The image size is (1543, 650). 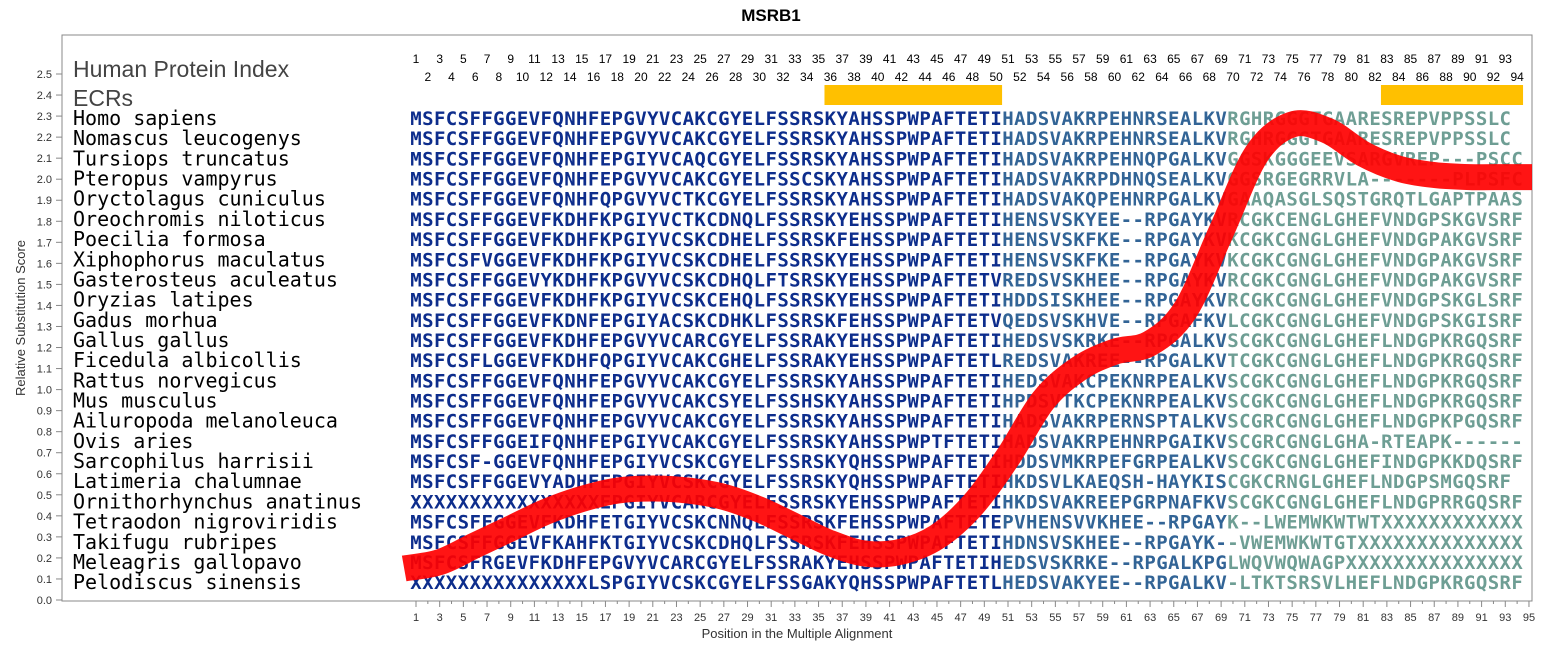 I want to click on x-tick-label: 21, so click(x=653, y=618).